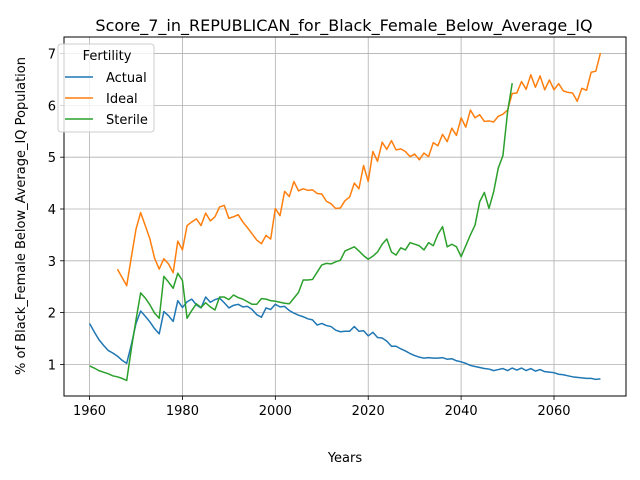  What do you see at coordinates (52, 262) in the screenshot?
I see `y-tick-label: 3` at bounding box center [52, 262].